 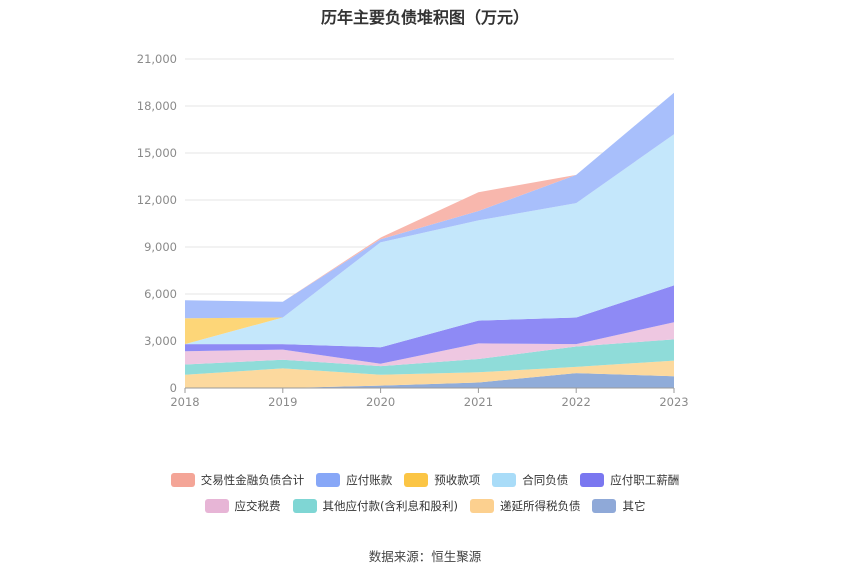 What do you see at coordinates (425, 556) in the screenshot?
I see `data-source-note: 数据来源：恒生聚源` at bounding box center [425, 556].